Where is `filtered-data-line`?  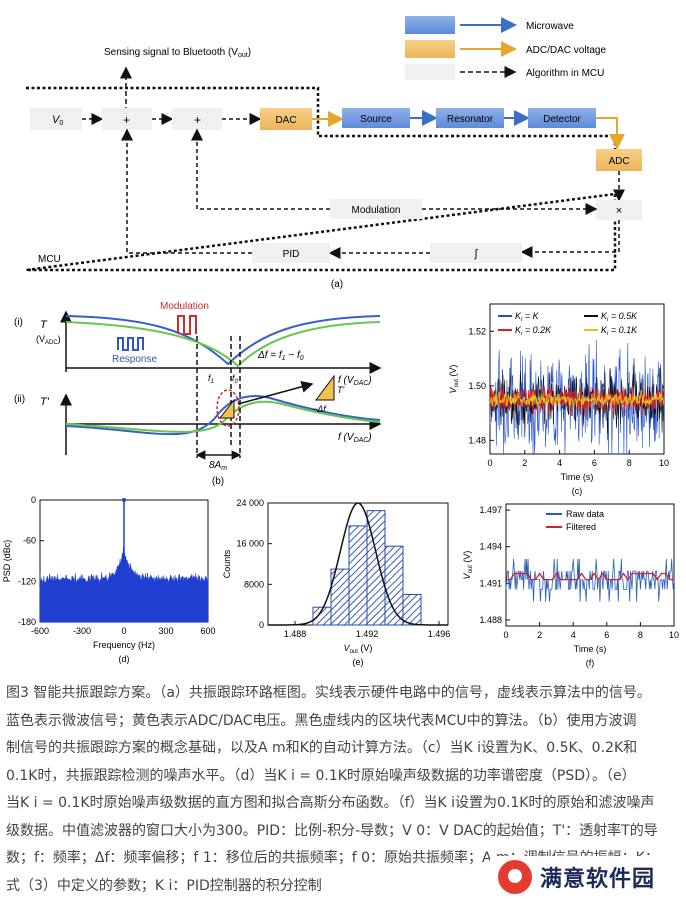
filtered-data-line is located at coordinates (590, 576).